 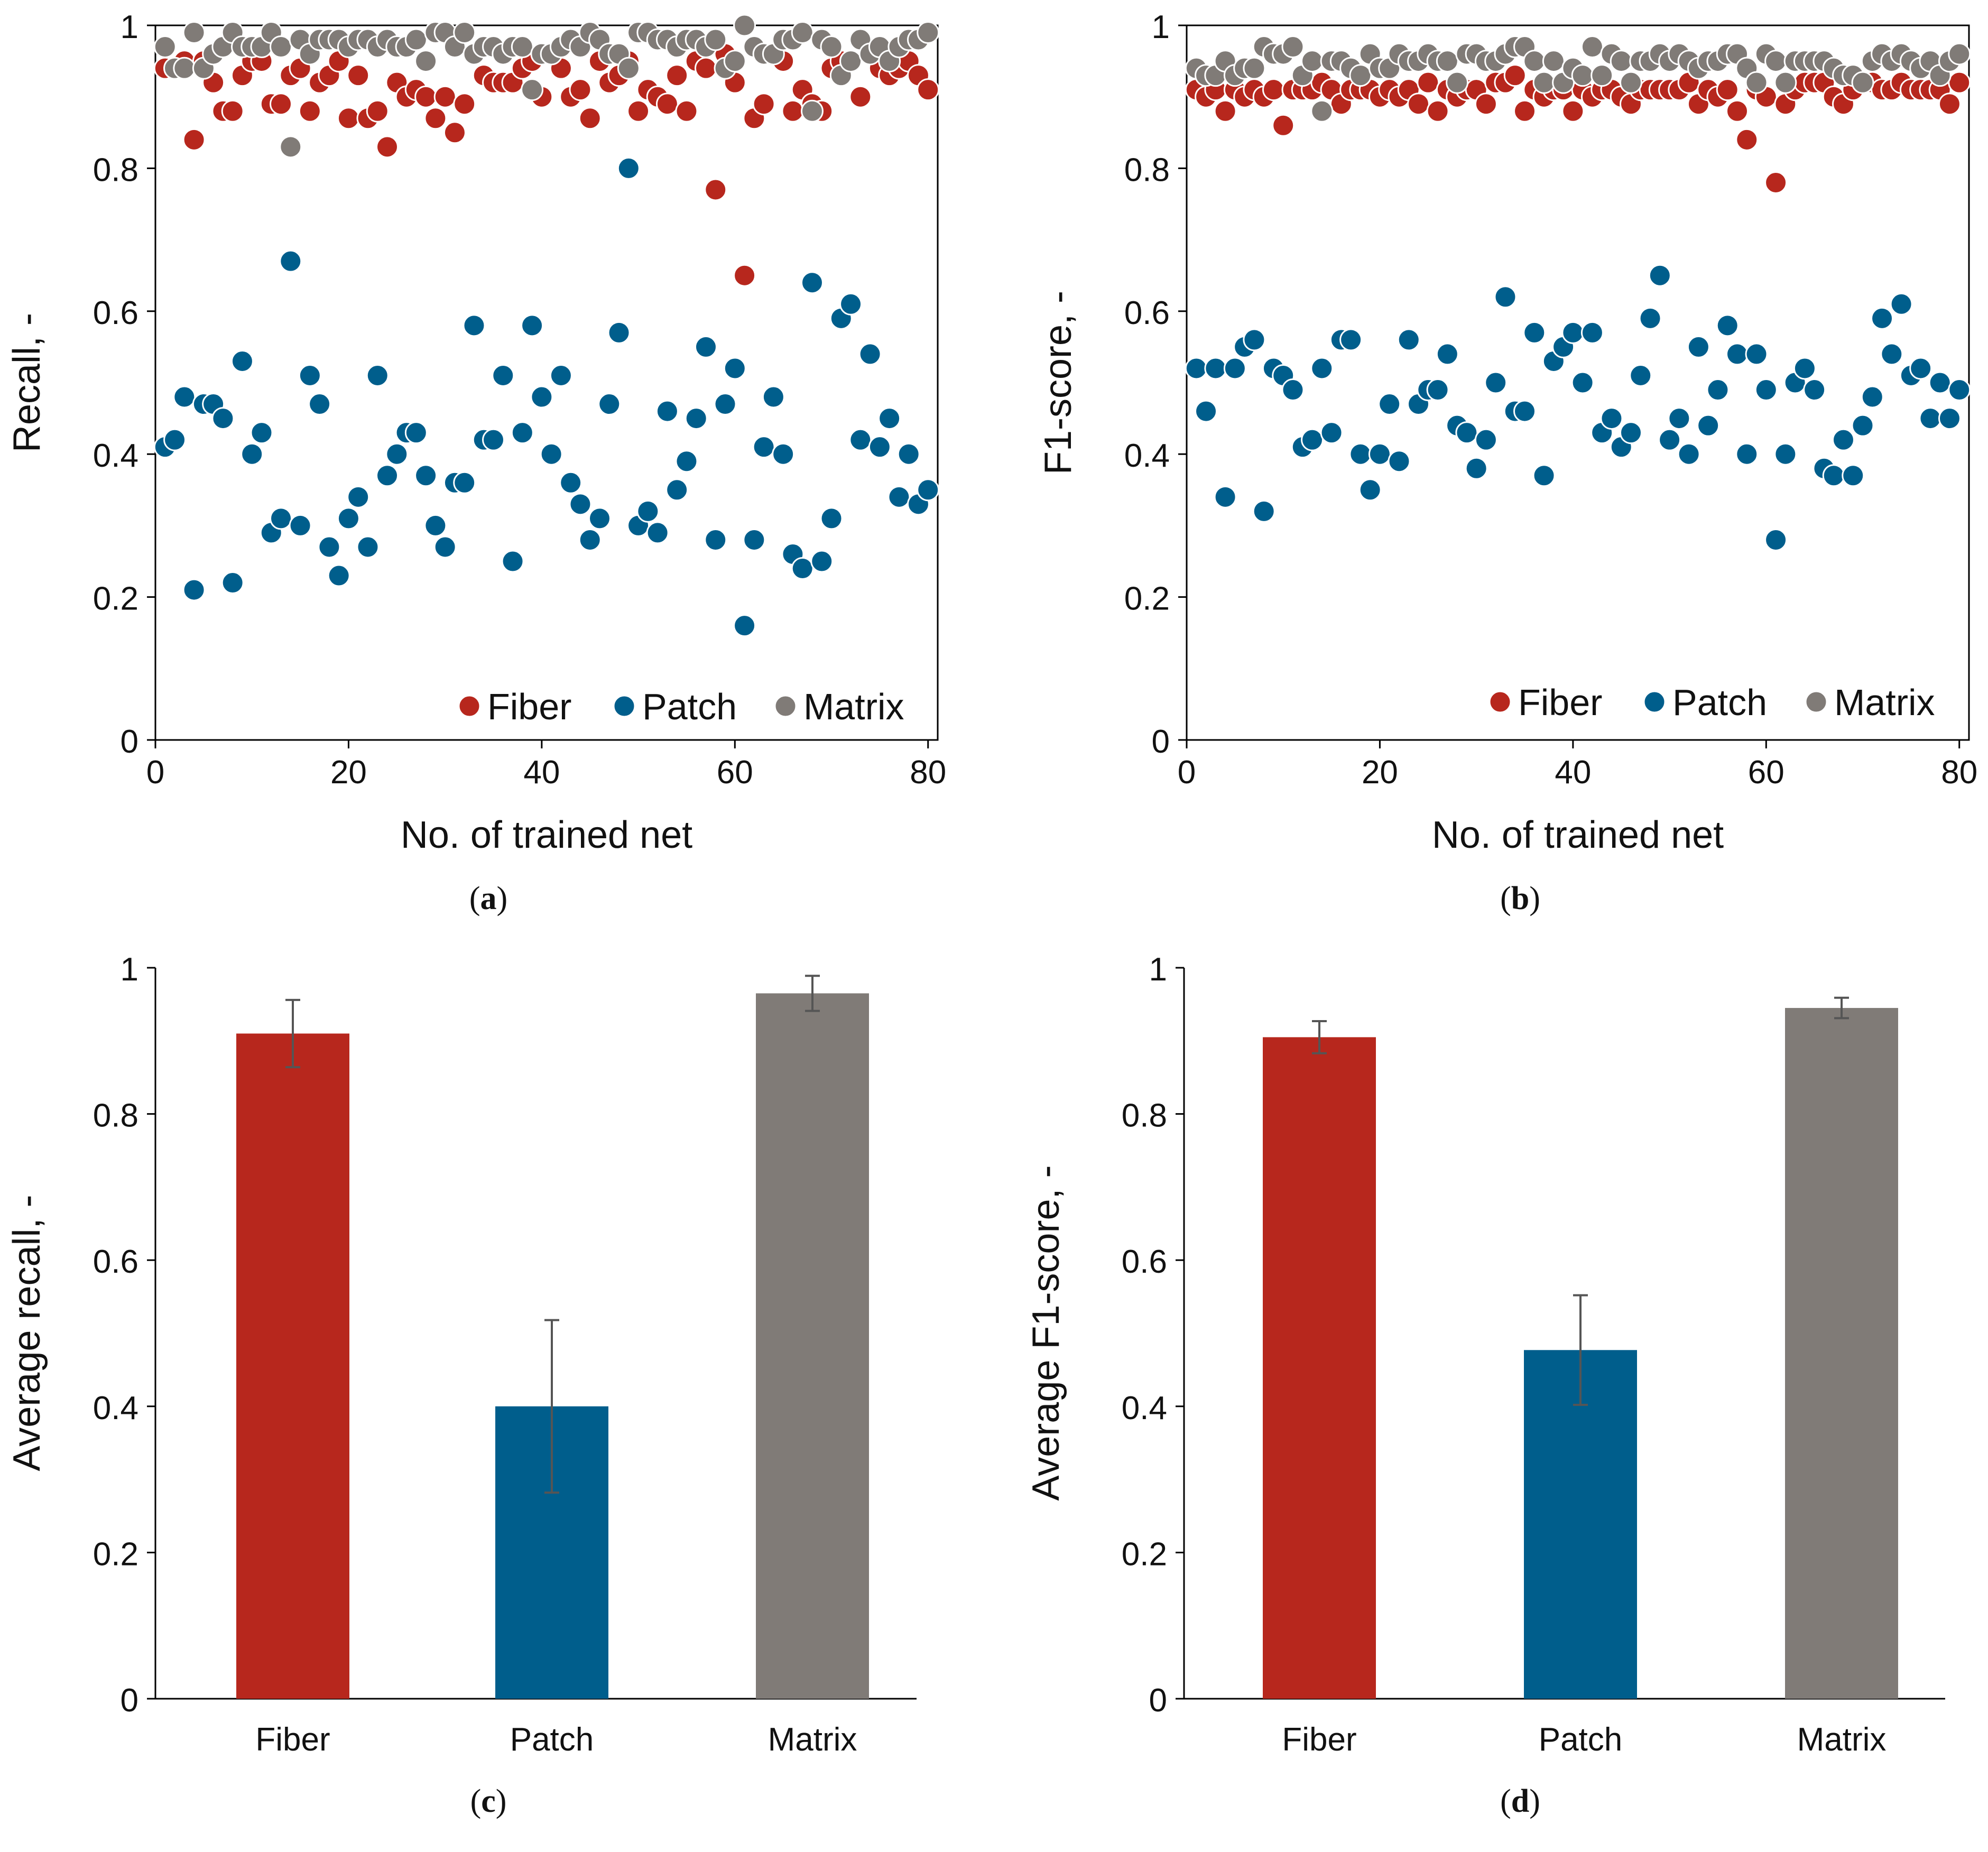 What do you see at coordinates (1580, 1525) in the screenshot?
I see `bar-patch` at bounding box center [1580, 1525].